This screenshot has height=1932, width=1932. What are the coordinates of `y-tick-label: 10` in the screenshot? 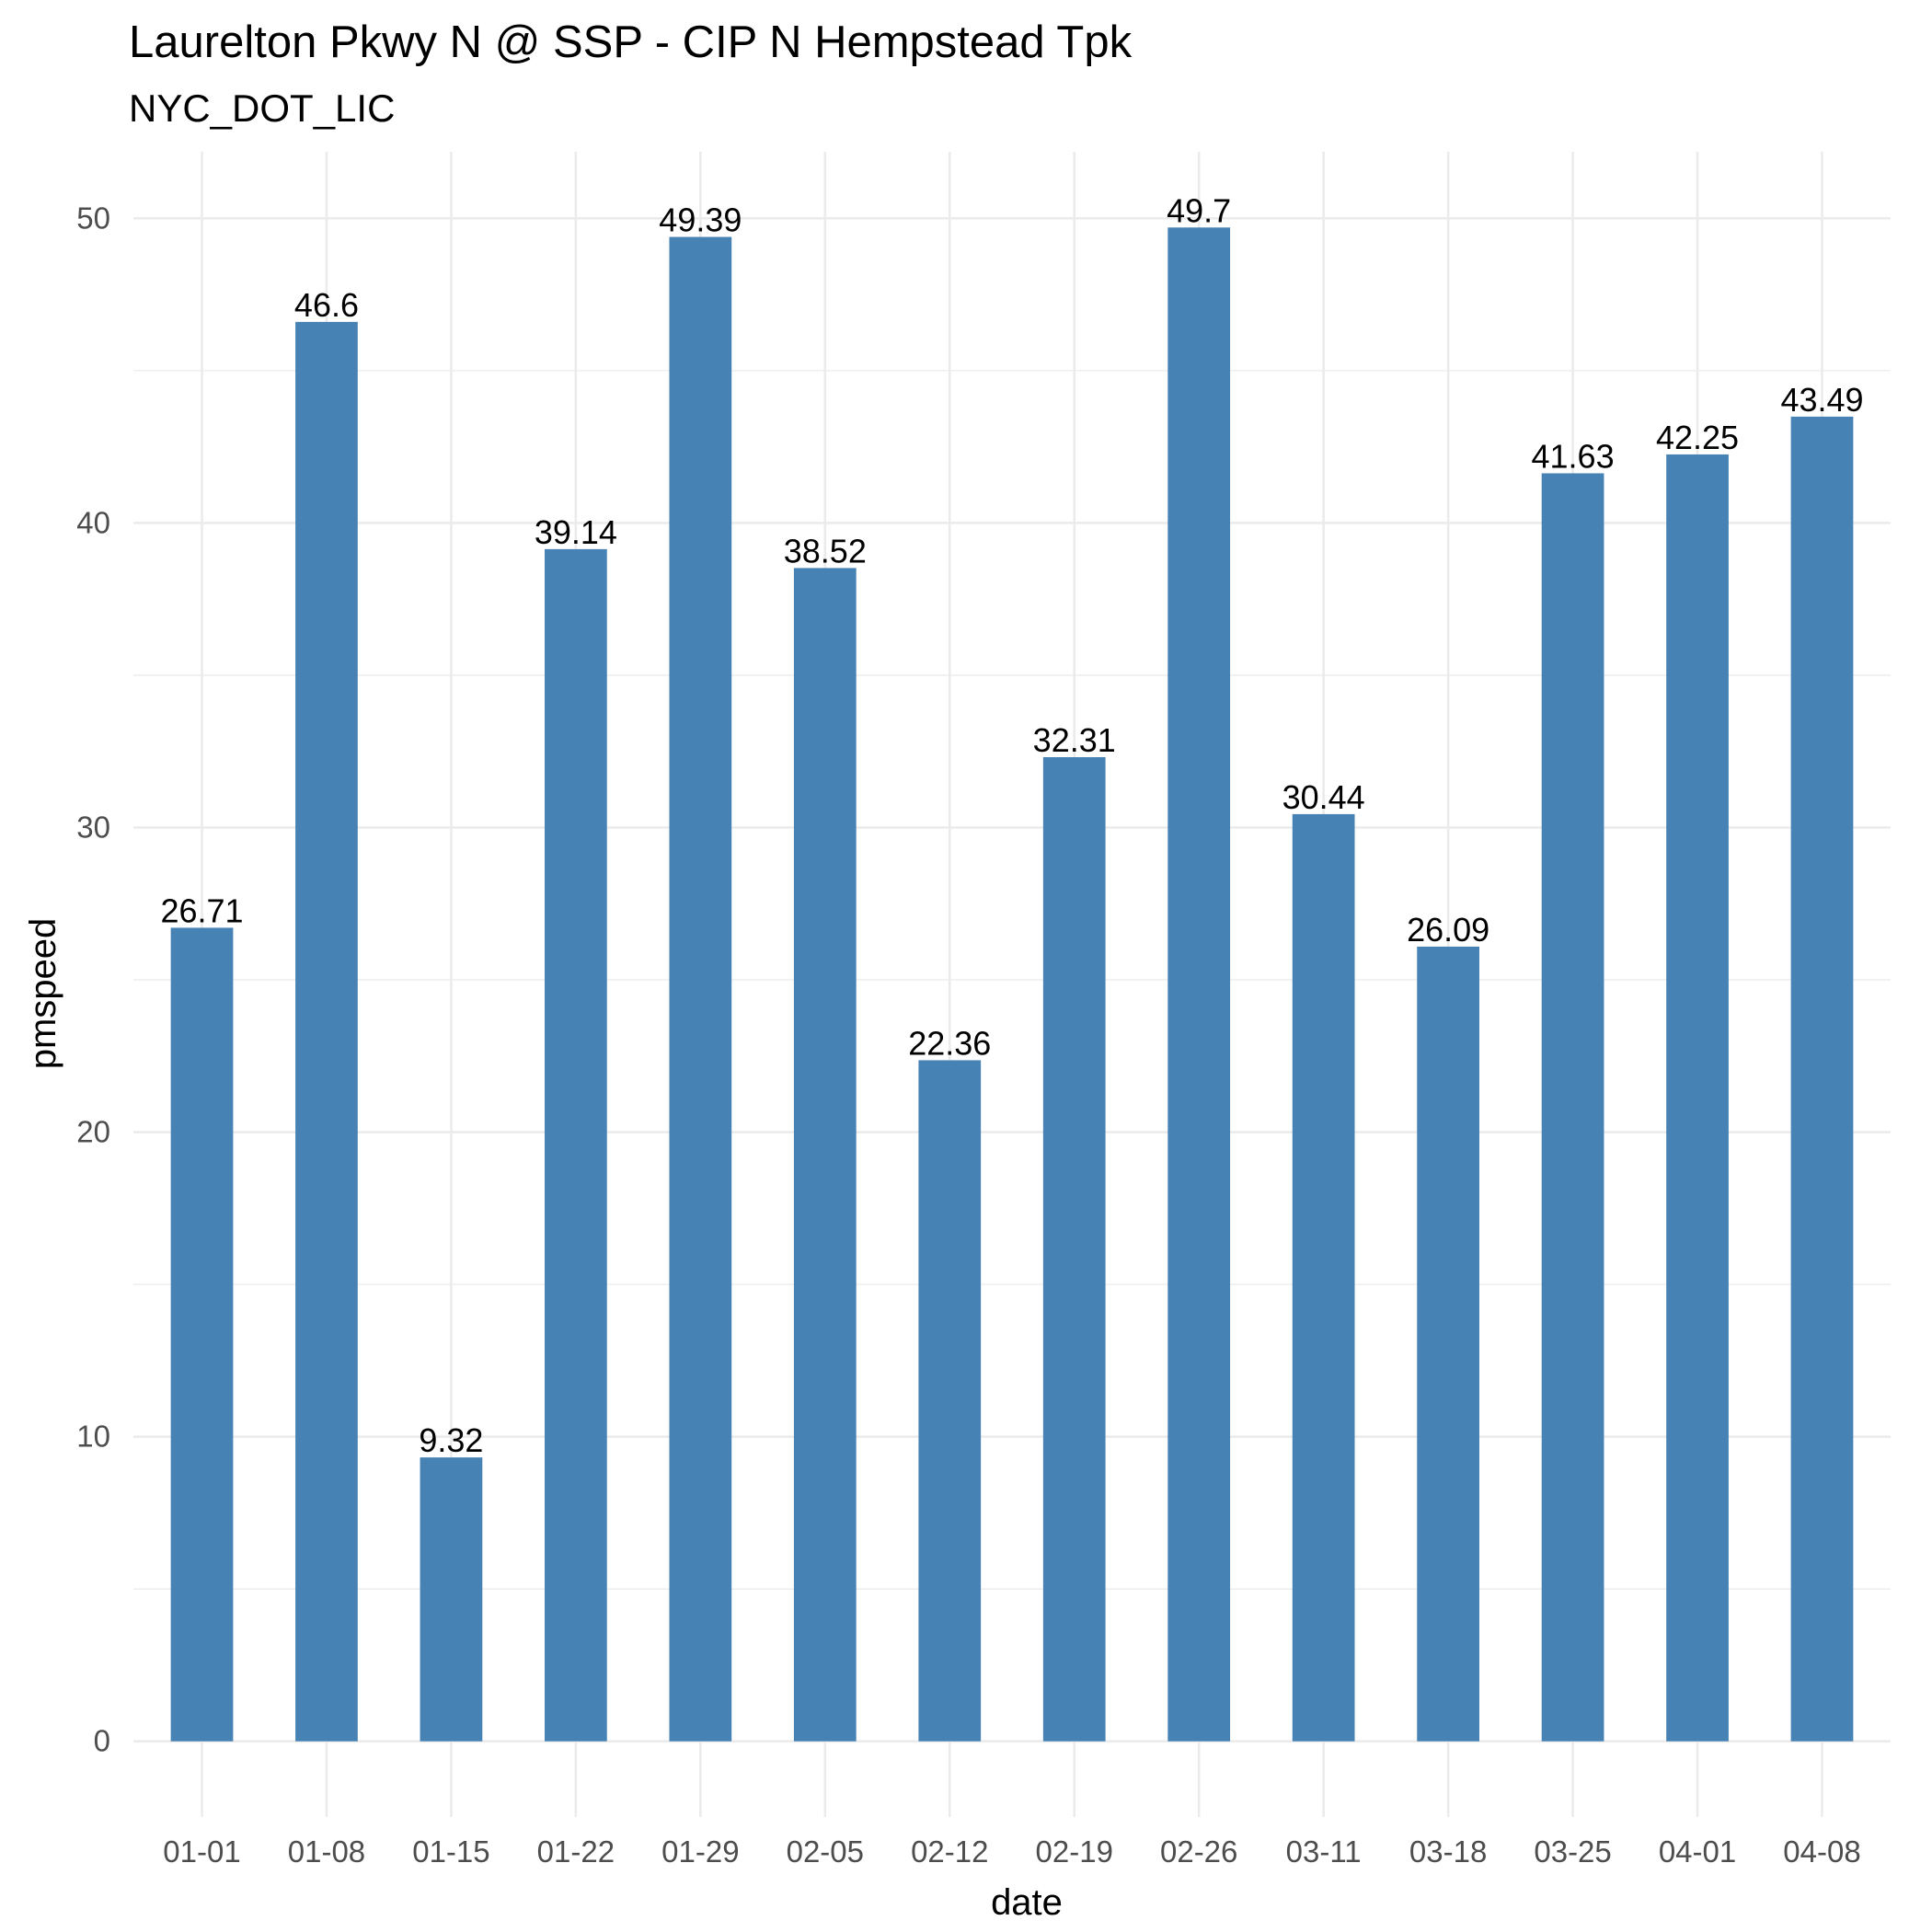 It's located at (93, 1437).